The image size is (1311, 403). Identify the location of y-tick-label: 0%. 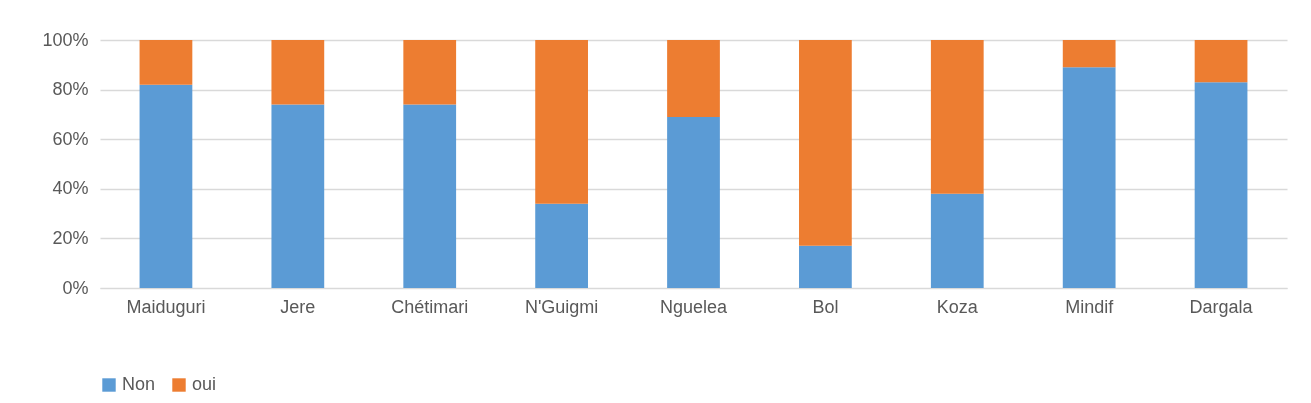
(75, 287).